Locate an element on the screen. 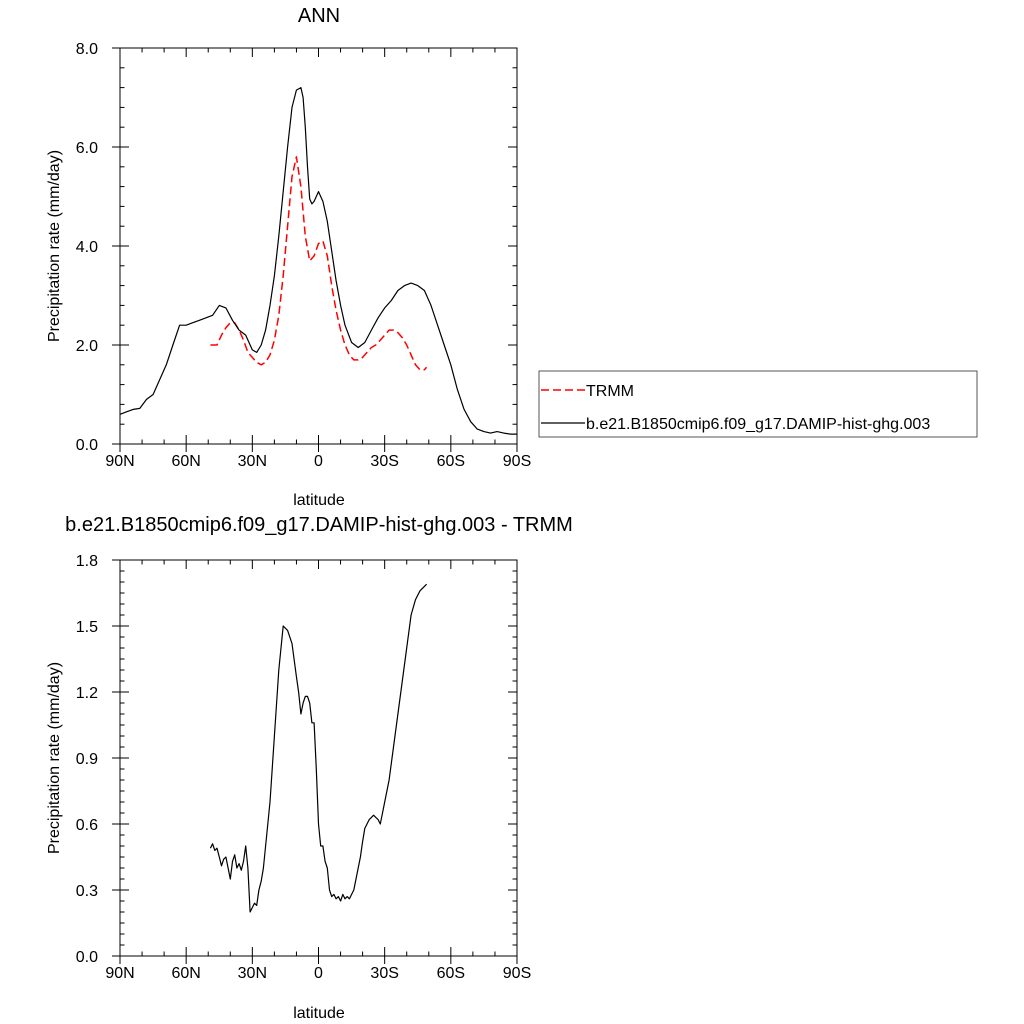  bottom-y-tick-label: 1.5 is located at coordinates (87, 627).